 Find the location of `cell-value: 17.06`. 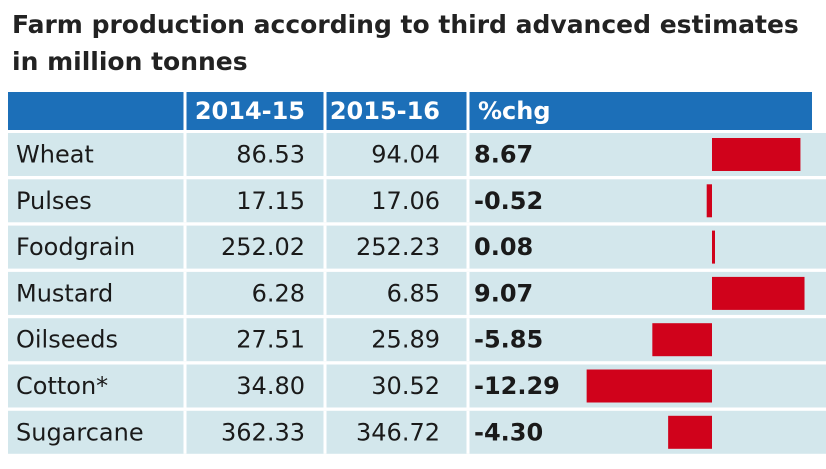

cell-value: 17.06 is located at coordinates (405, 201).